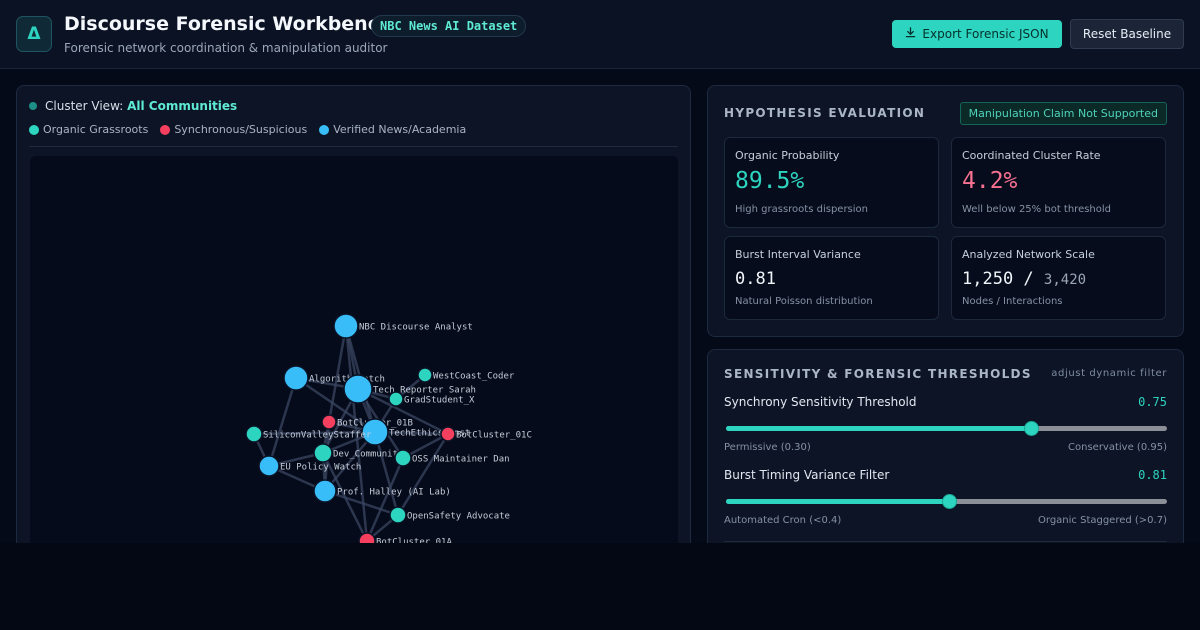 This screenshot has width=1200, height=630. Describe the element at coordinates (825, 113) in the screenshot. I see `hypothesis-heading: HYPOTHESIS EVALUATION` at that location.